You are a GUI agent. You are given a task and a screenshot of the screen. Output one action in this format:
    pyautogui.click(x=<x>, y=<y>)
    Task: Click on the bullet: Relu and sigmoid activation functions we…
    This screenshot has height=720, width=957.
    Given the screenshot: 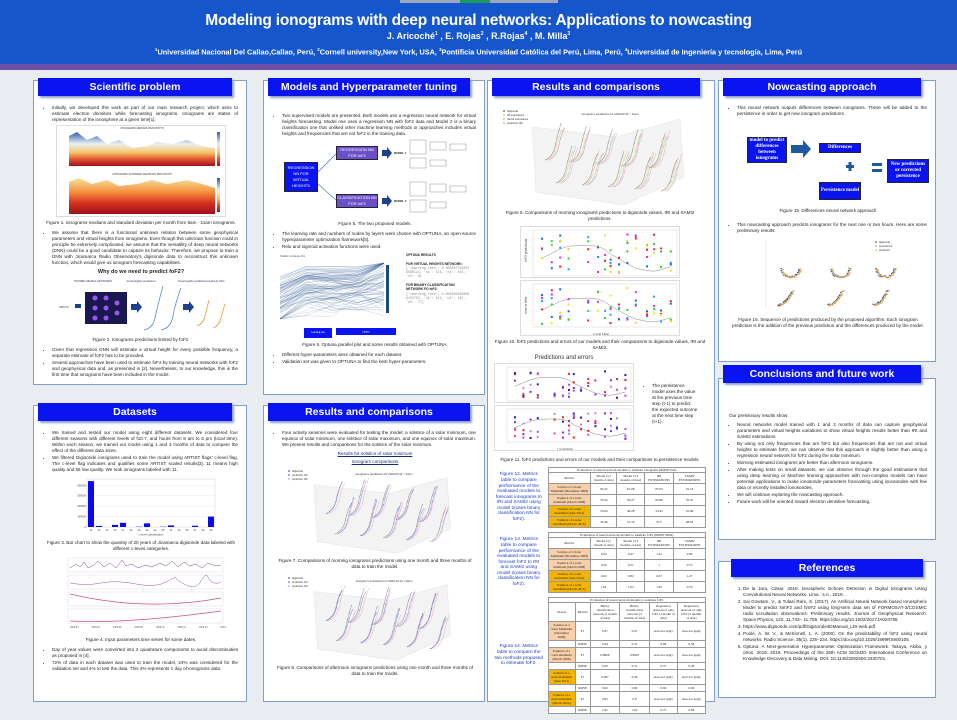 What is the action you would take?
    pyautogui.click(x=379, y=247)
    